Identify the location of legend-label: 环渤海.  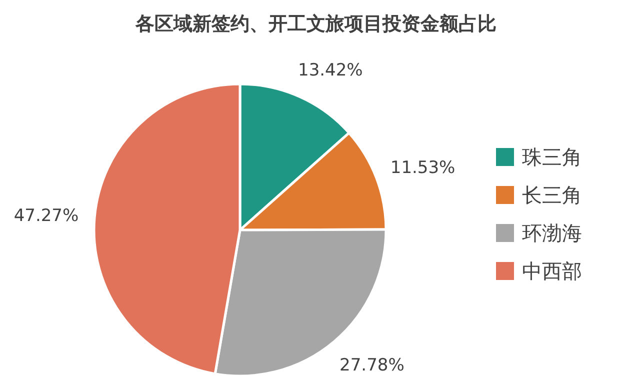
(552, 233).